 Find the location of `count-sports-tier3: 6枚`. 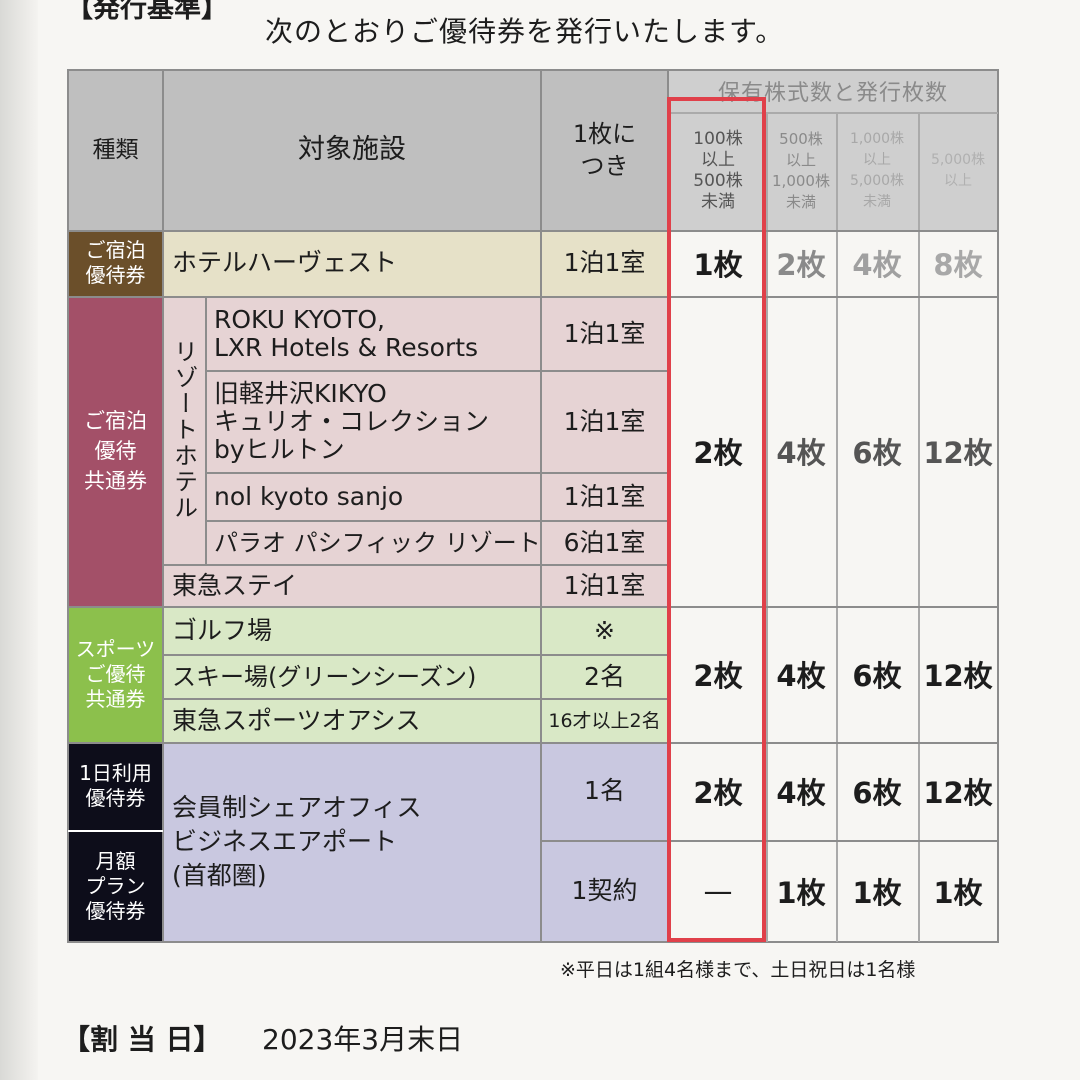

count-sports-tier3: 6枚 is located at coordinates (877, 676).